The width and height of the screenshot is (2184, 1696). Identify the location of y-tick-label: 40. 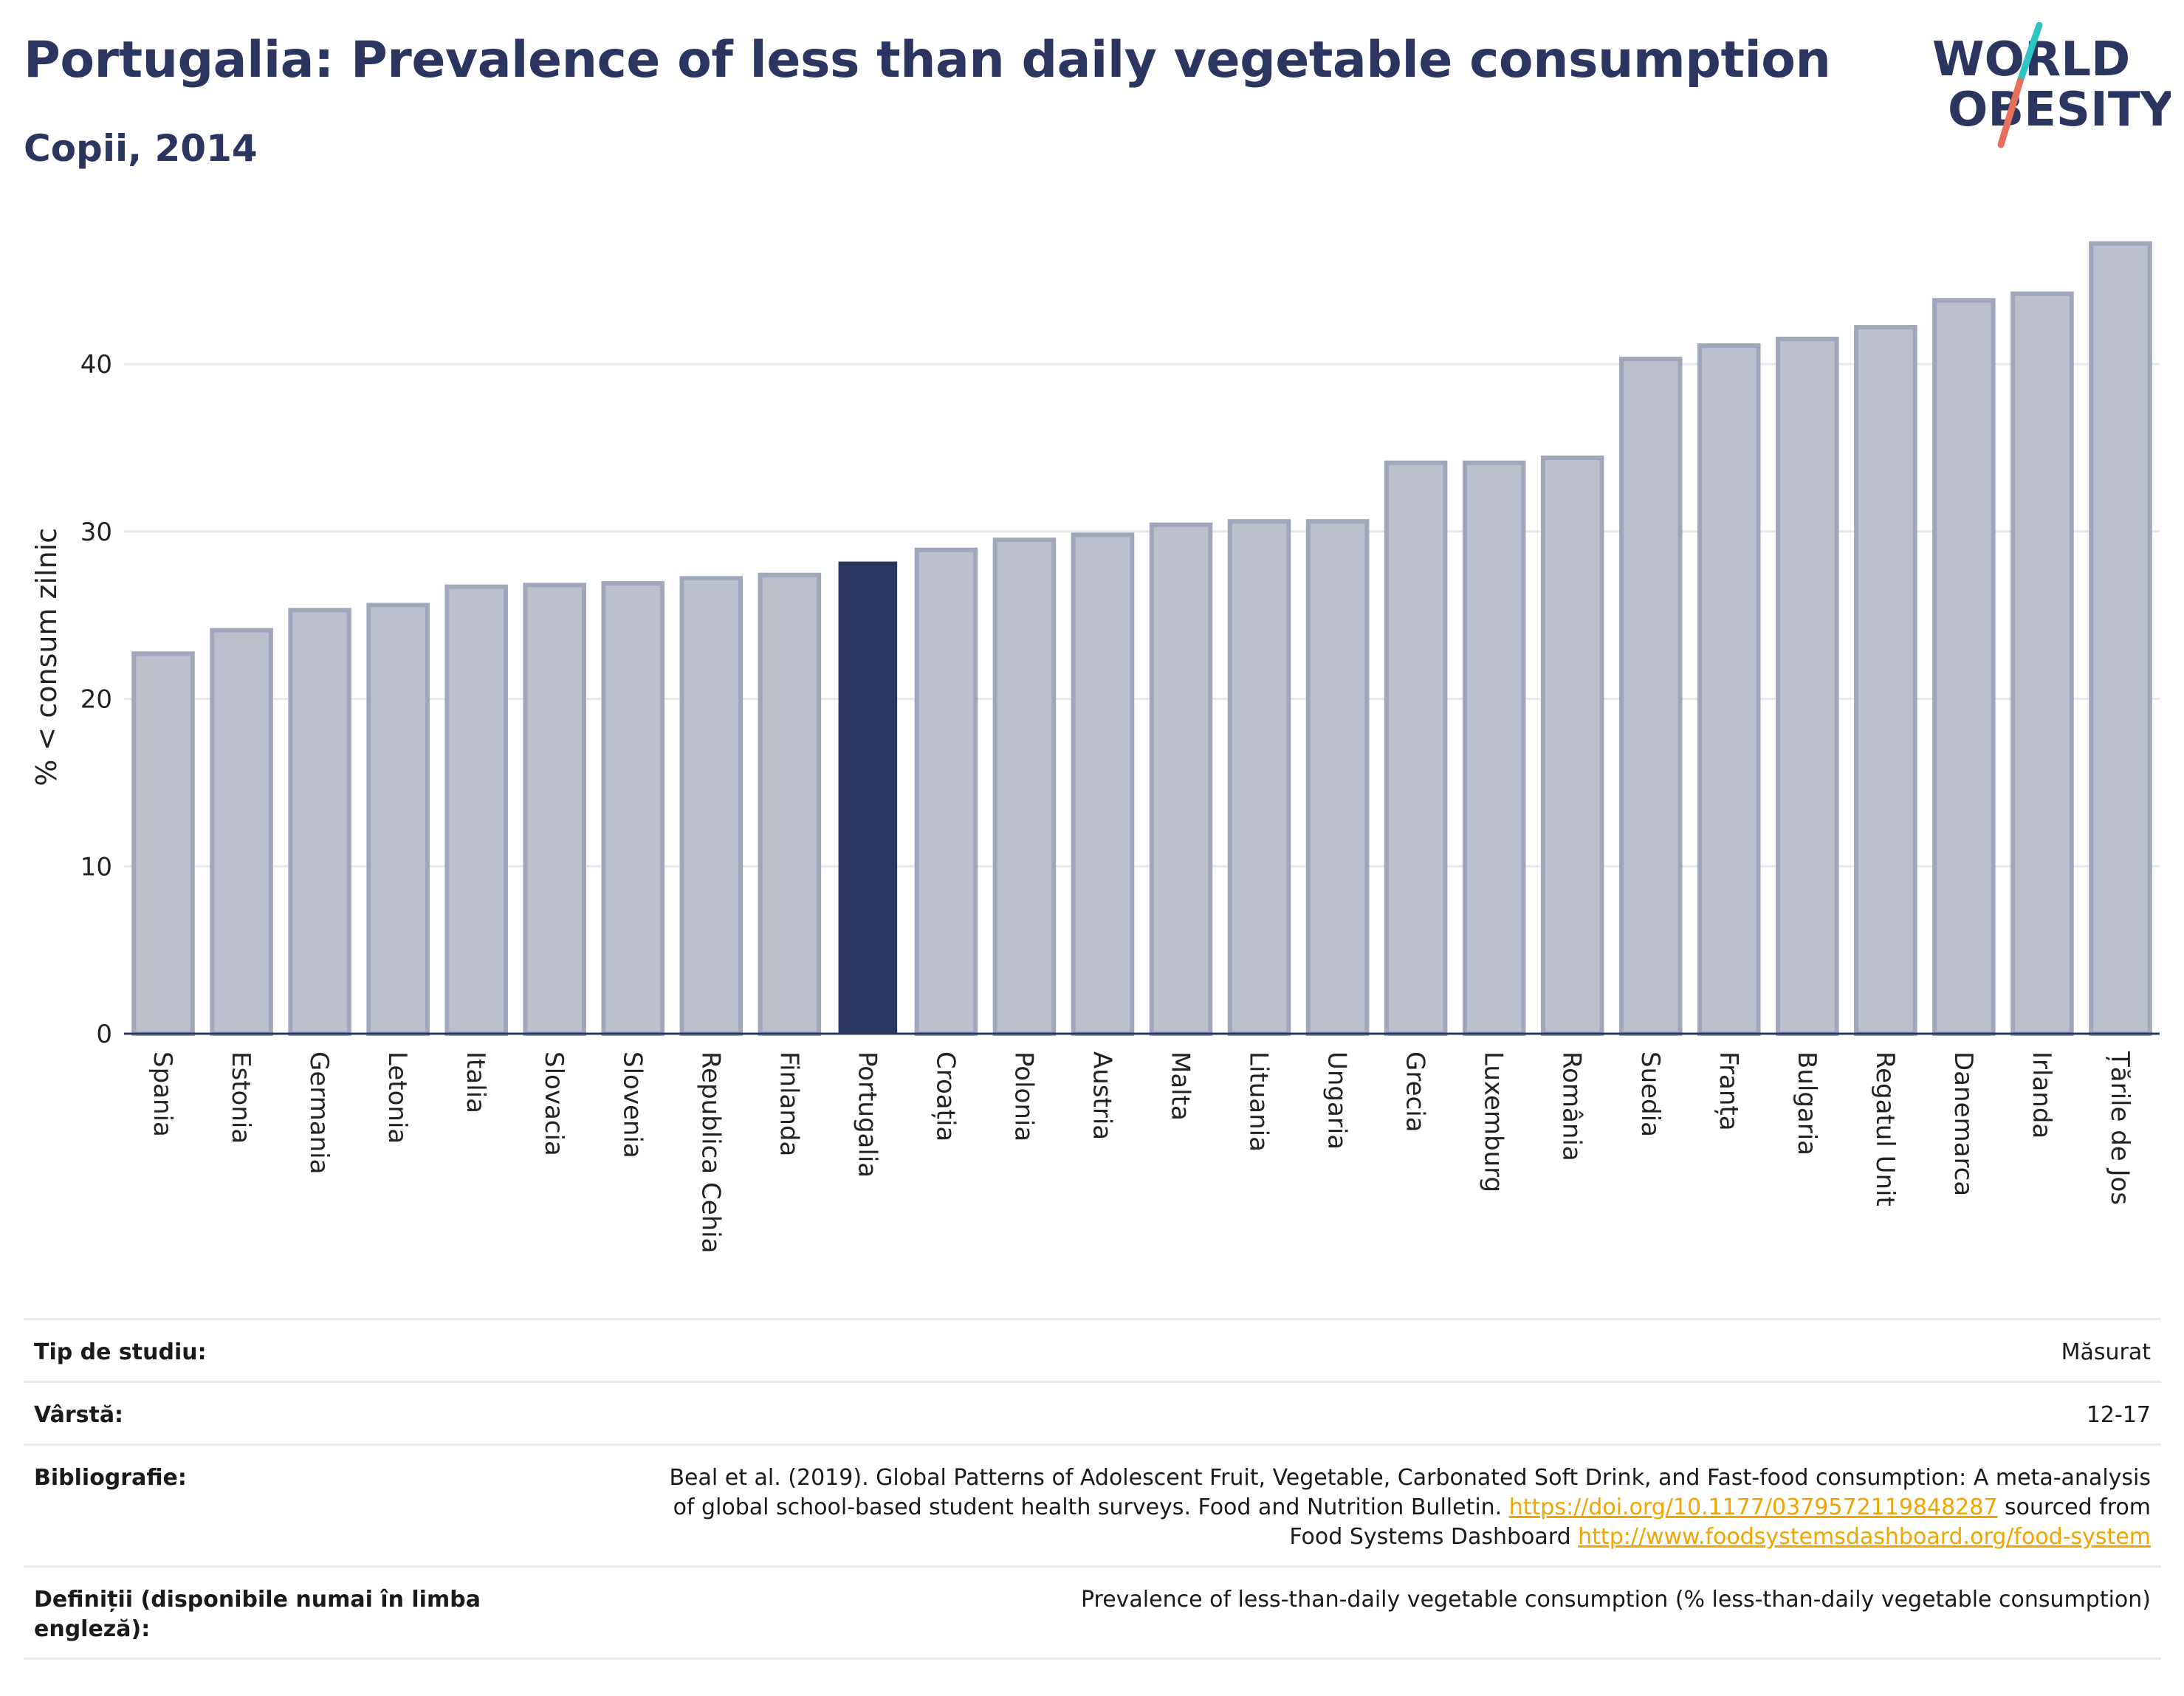
(96, 365).